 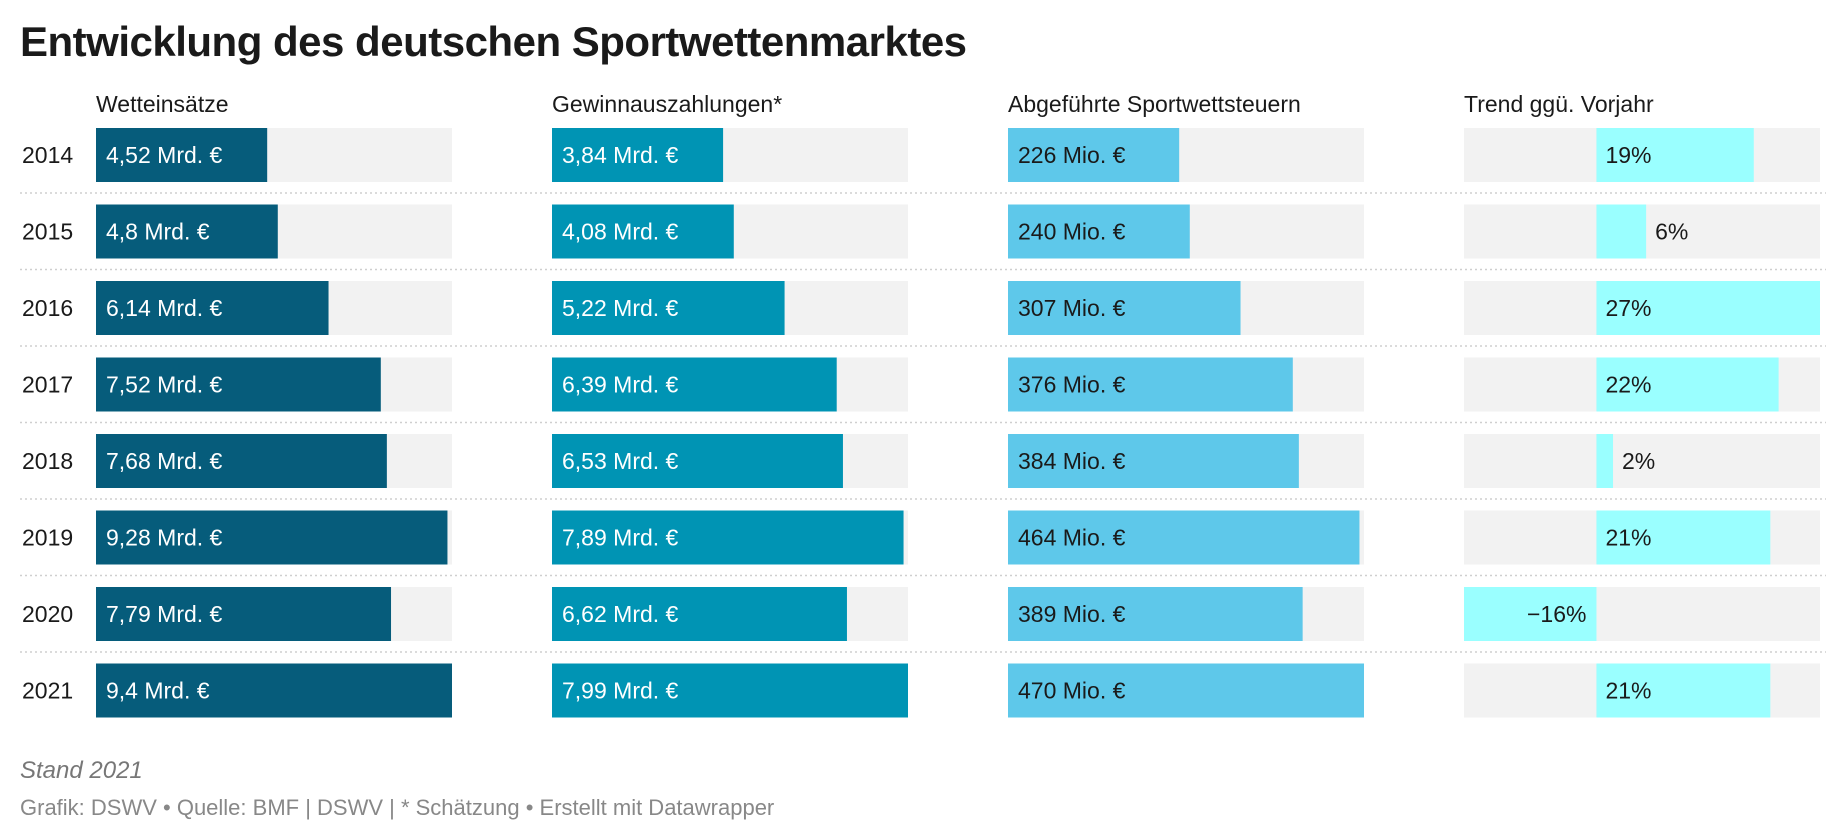 I want to click on year-label: 2016, so click(x=47, y=308).